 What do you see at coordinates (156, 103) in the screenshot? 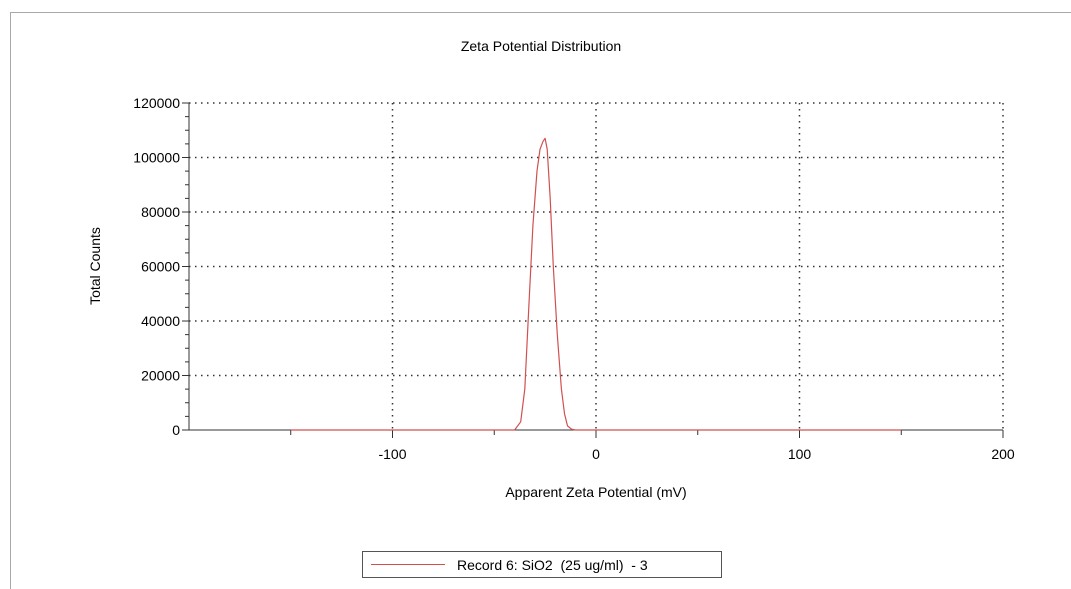
I see `y-tick-label: 120000` at bounding box center [156, 103].